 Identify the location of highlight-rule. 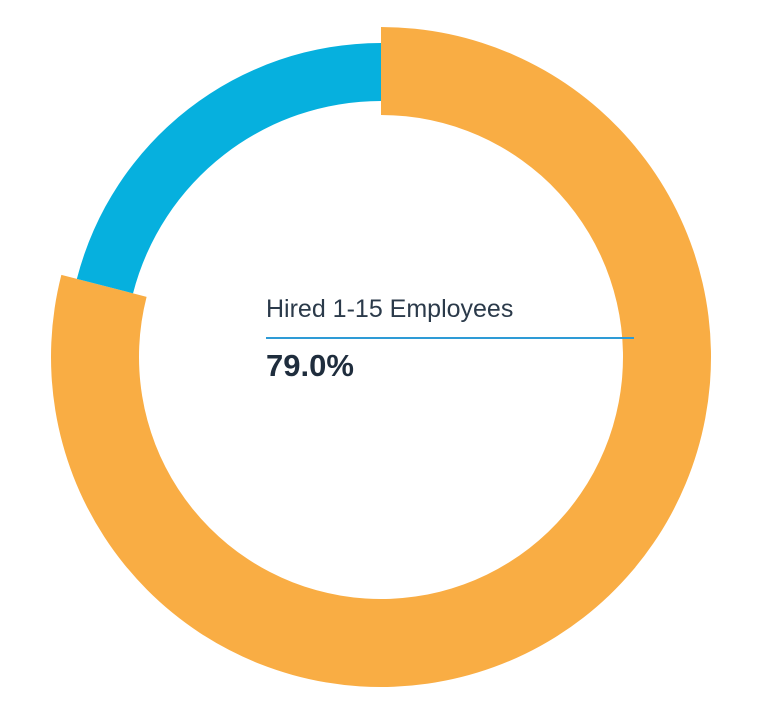
(450, 338).